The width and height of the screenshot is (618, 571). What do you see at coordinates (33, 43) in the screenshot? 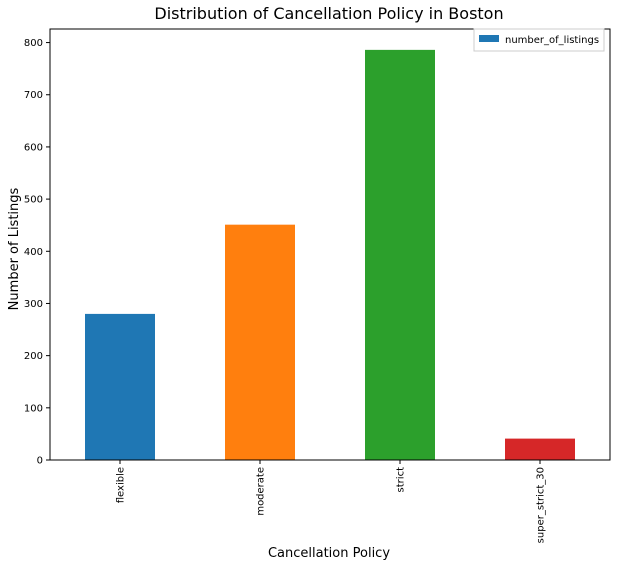
I see `y-tick-label: 800` at bounding box center [33, 43].